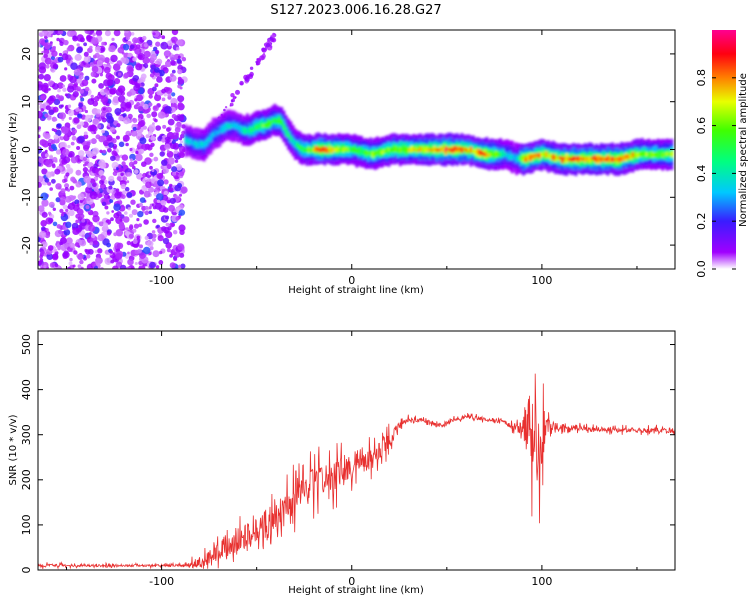 The width and height of the screenshot is (750, 600). I want to click on heatmap-x-tick-label: -100, so click(161, 280).